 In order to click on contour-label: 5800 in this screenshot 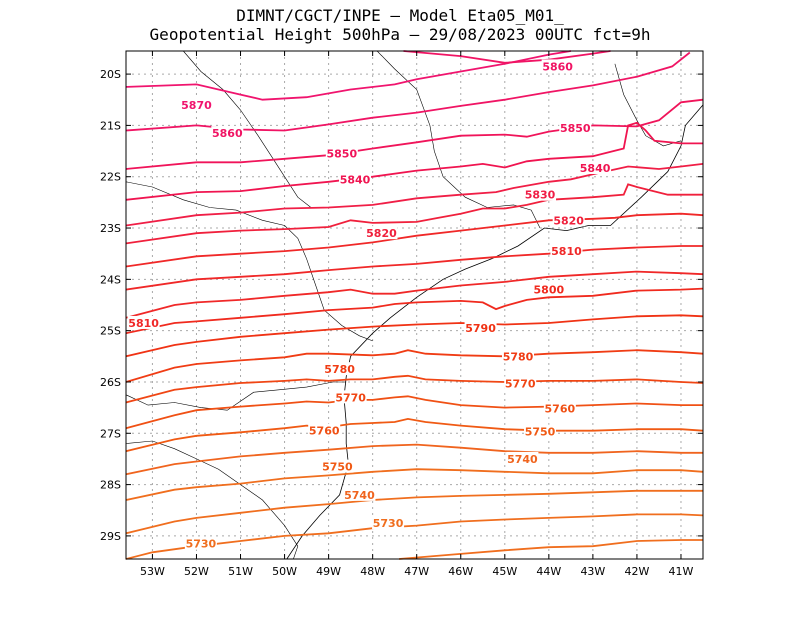, I will do `click(549, 290)`.